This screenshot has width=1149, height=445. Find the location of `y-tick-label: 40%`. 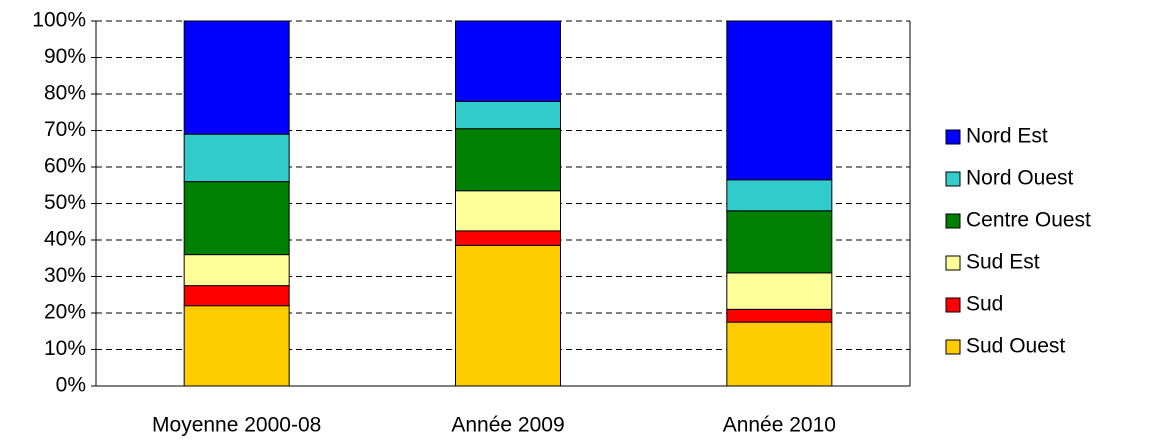

y-tick-label: 40% is located at coordinates (65, 239).